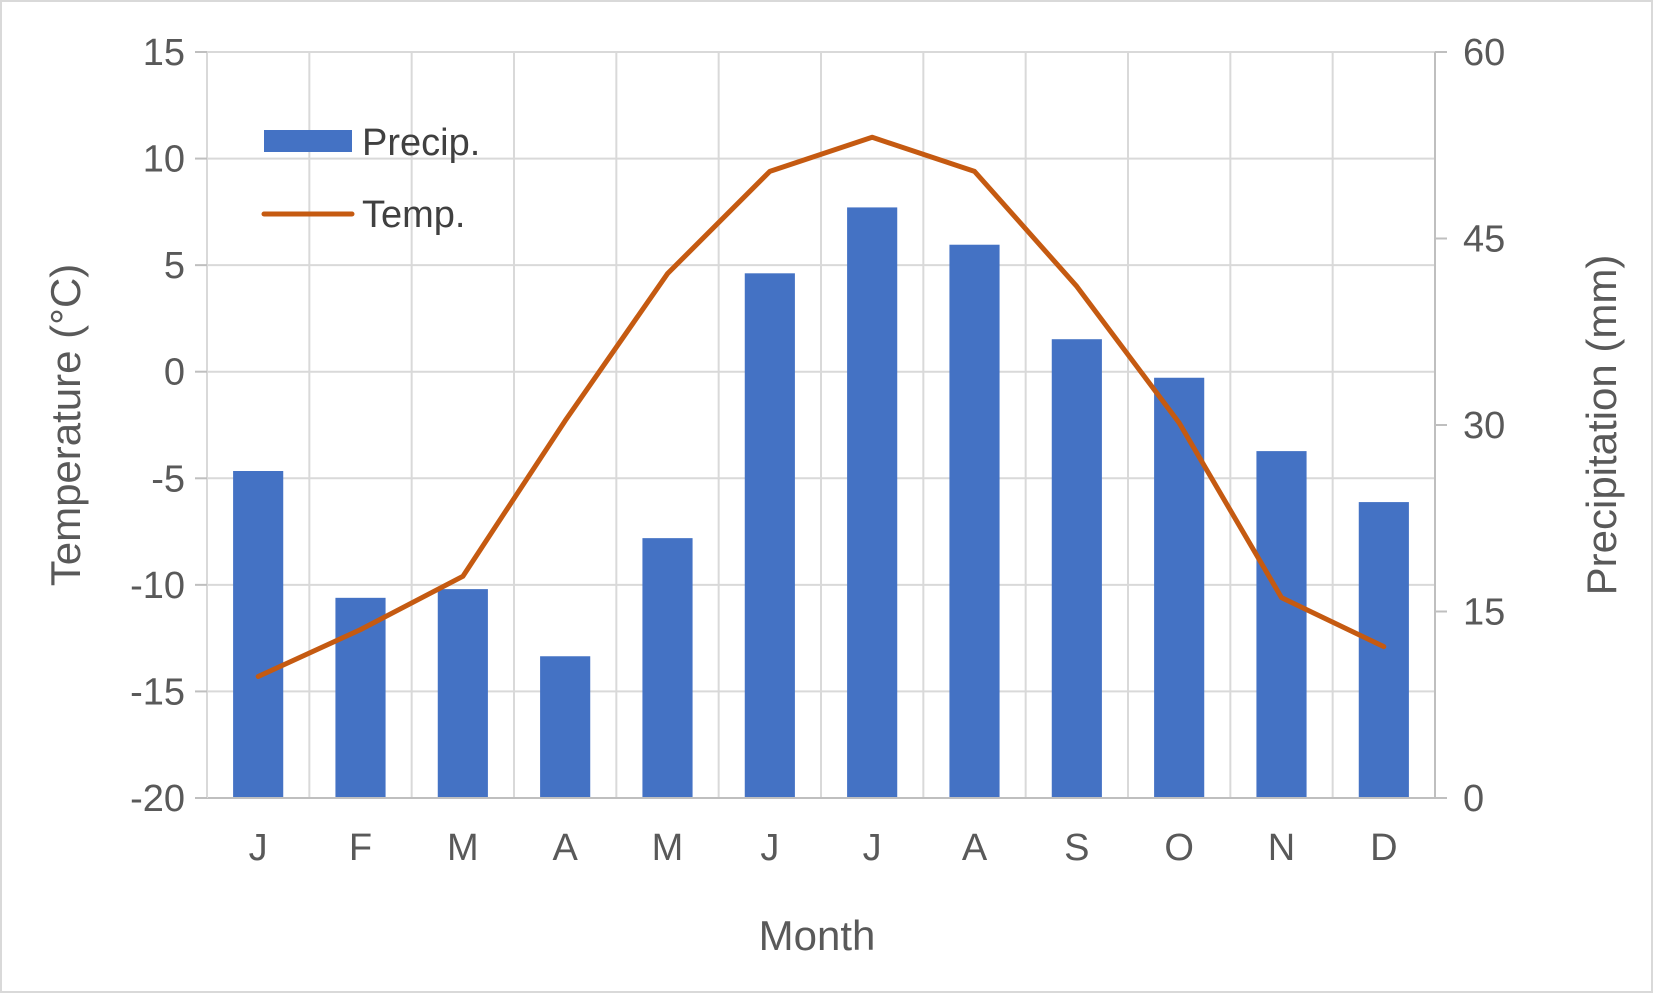  I want to click on y-left-tick-label: -15, so click(157, 692).